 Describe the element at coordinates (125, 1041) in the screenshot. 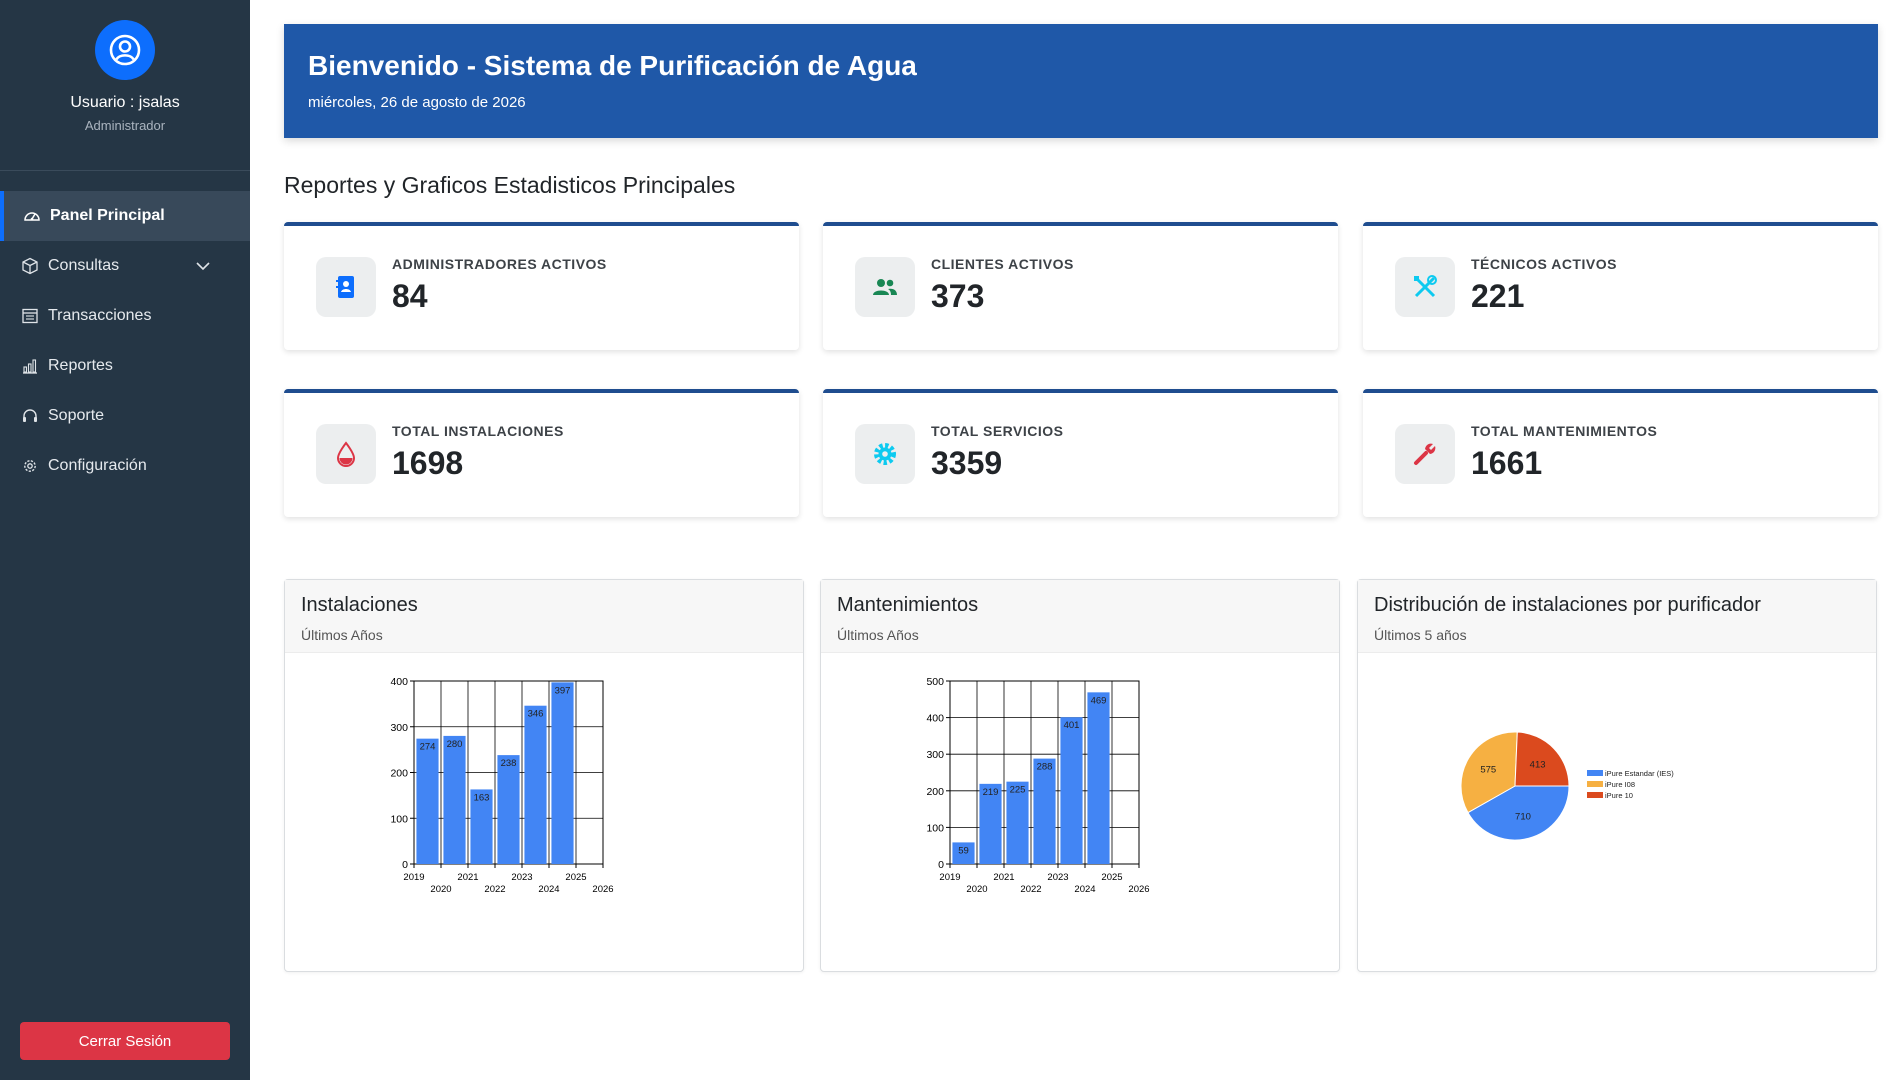

I see `logout-button: Cerrar Sesión` at that location.